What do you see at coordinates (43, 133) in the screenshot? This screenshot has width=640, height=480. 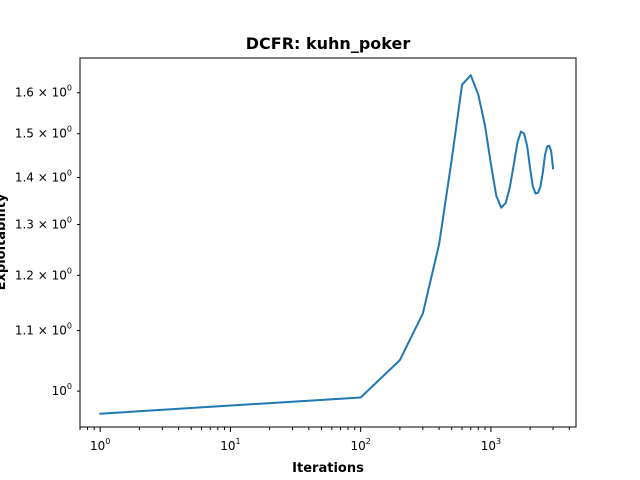 I see `y-tick-label: 1.5 × 100` at bounding box center [43, 133].